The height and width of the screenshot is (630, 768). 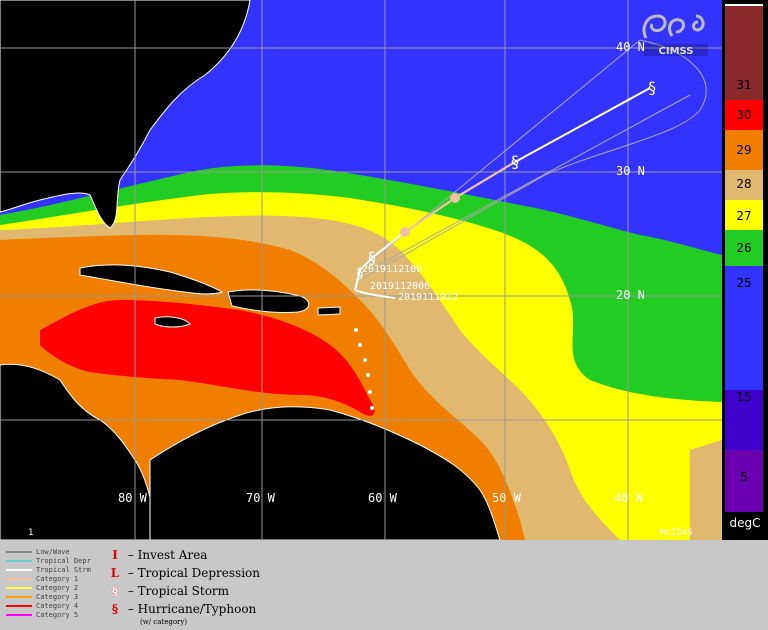 I want to click on legend-symbol-item: L – Tropical Depression, so click(x=183, y=575).